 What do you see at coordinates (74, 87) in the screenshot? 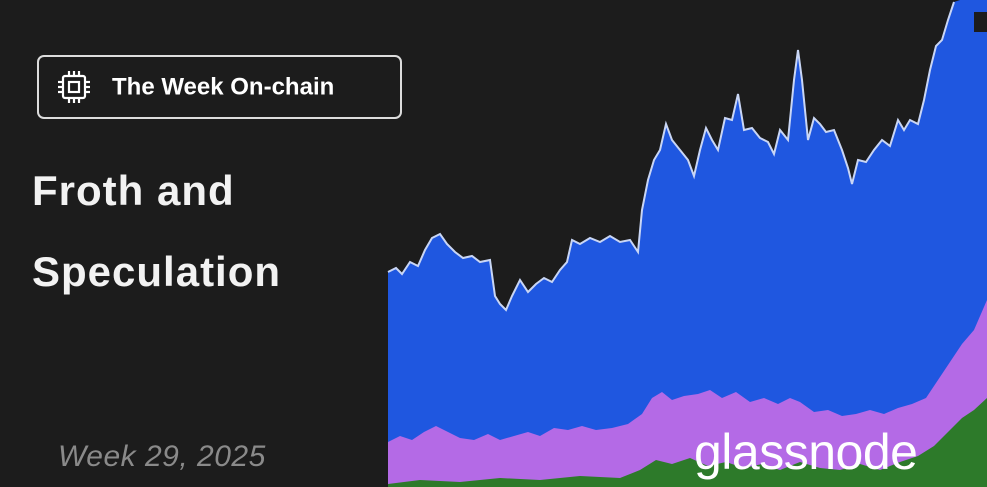
I see `chip-icon` at bounding box center [74, 87].